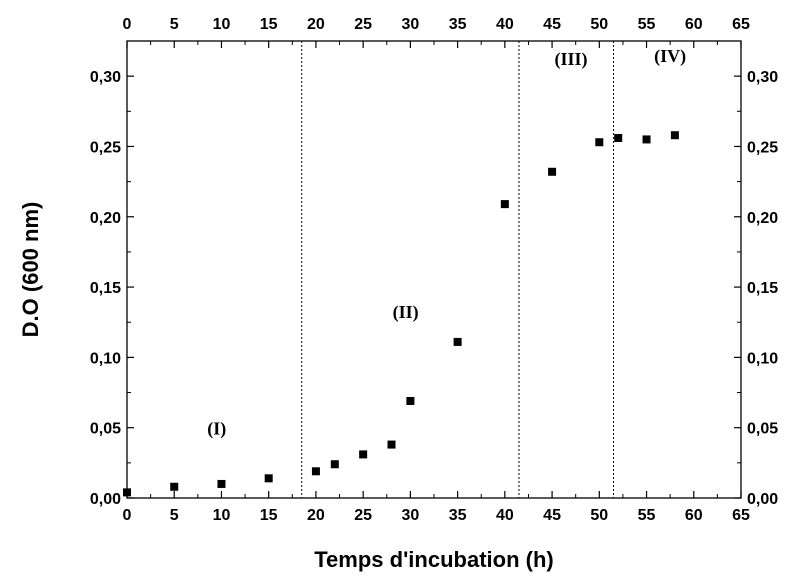 The width and height of the screenshot is (792, 577). Describe the element at coordinates (762, 77) in the screenshot. I see `y-tick-label-right: 0,30` at that location.